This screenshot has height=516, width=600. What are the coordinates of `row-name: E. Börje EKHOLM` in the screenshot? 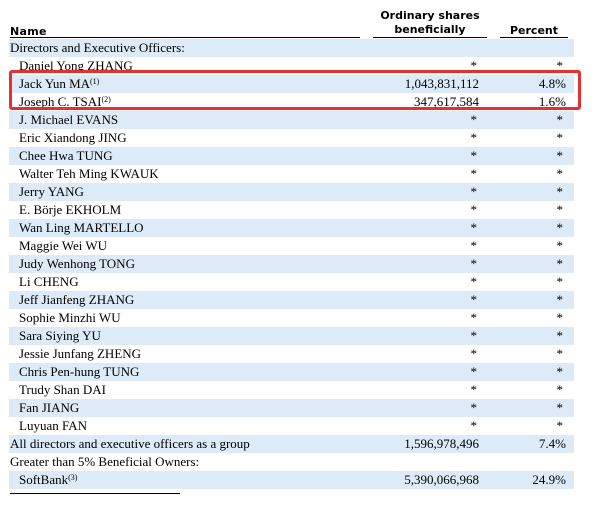 It's located at (70, 209).